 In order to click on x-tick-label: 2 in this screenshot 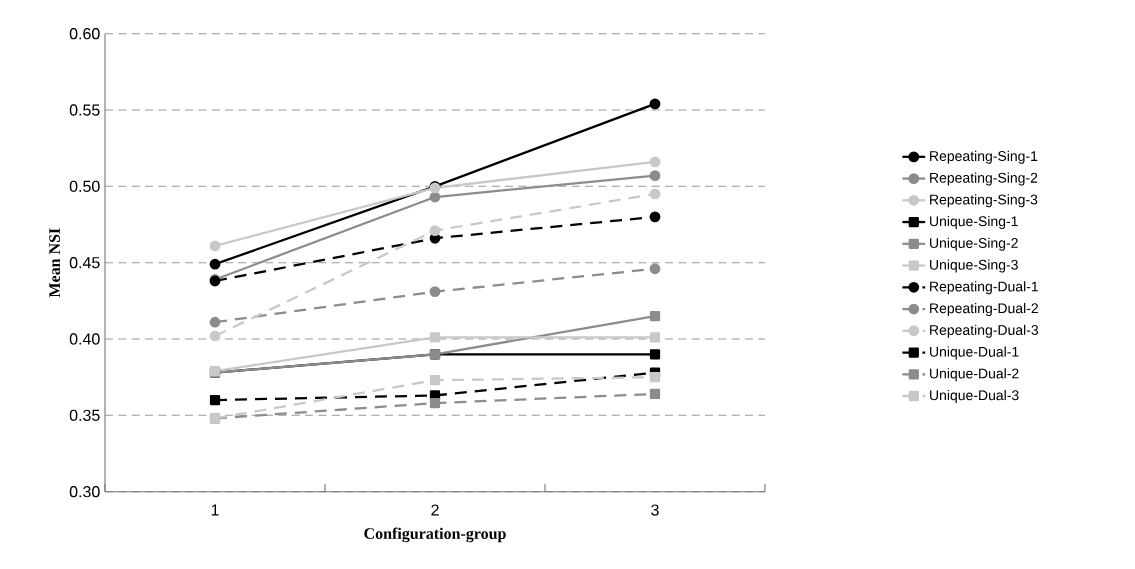, I will do `click(435, 510)`.